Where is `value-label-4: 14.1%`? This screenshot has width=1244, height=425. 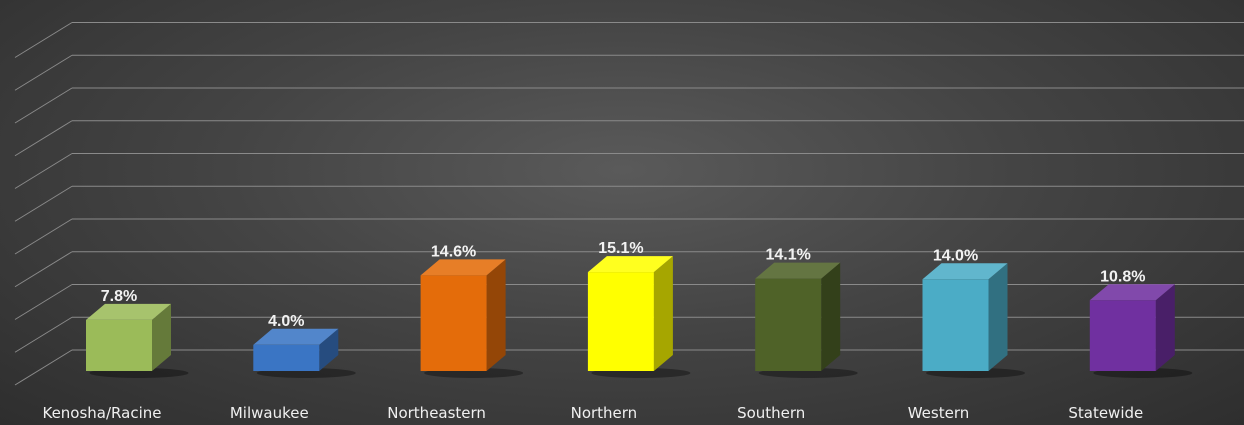
value-label-4: 14.1% is located at coordinates (788, 255).